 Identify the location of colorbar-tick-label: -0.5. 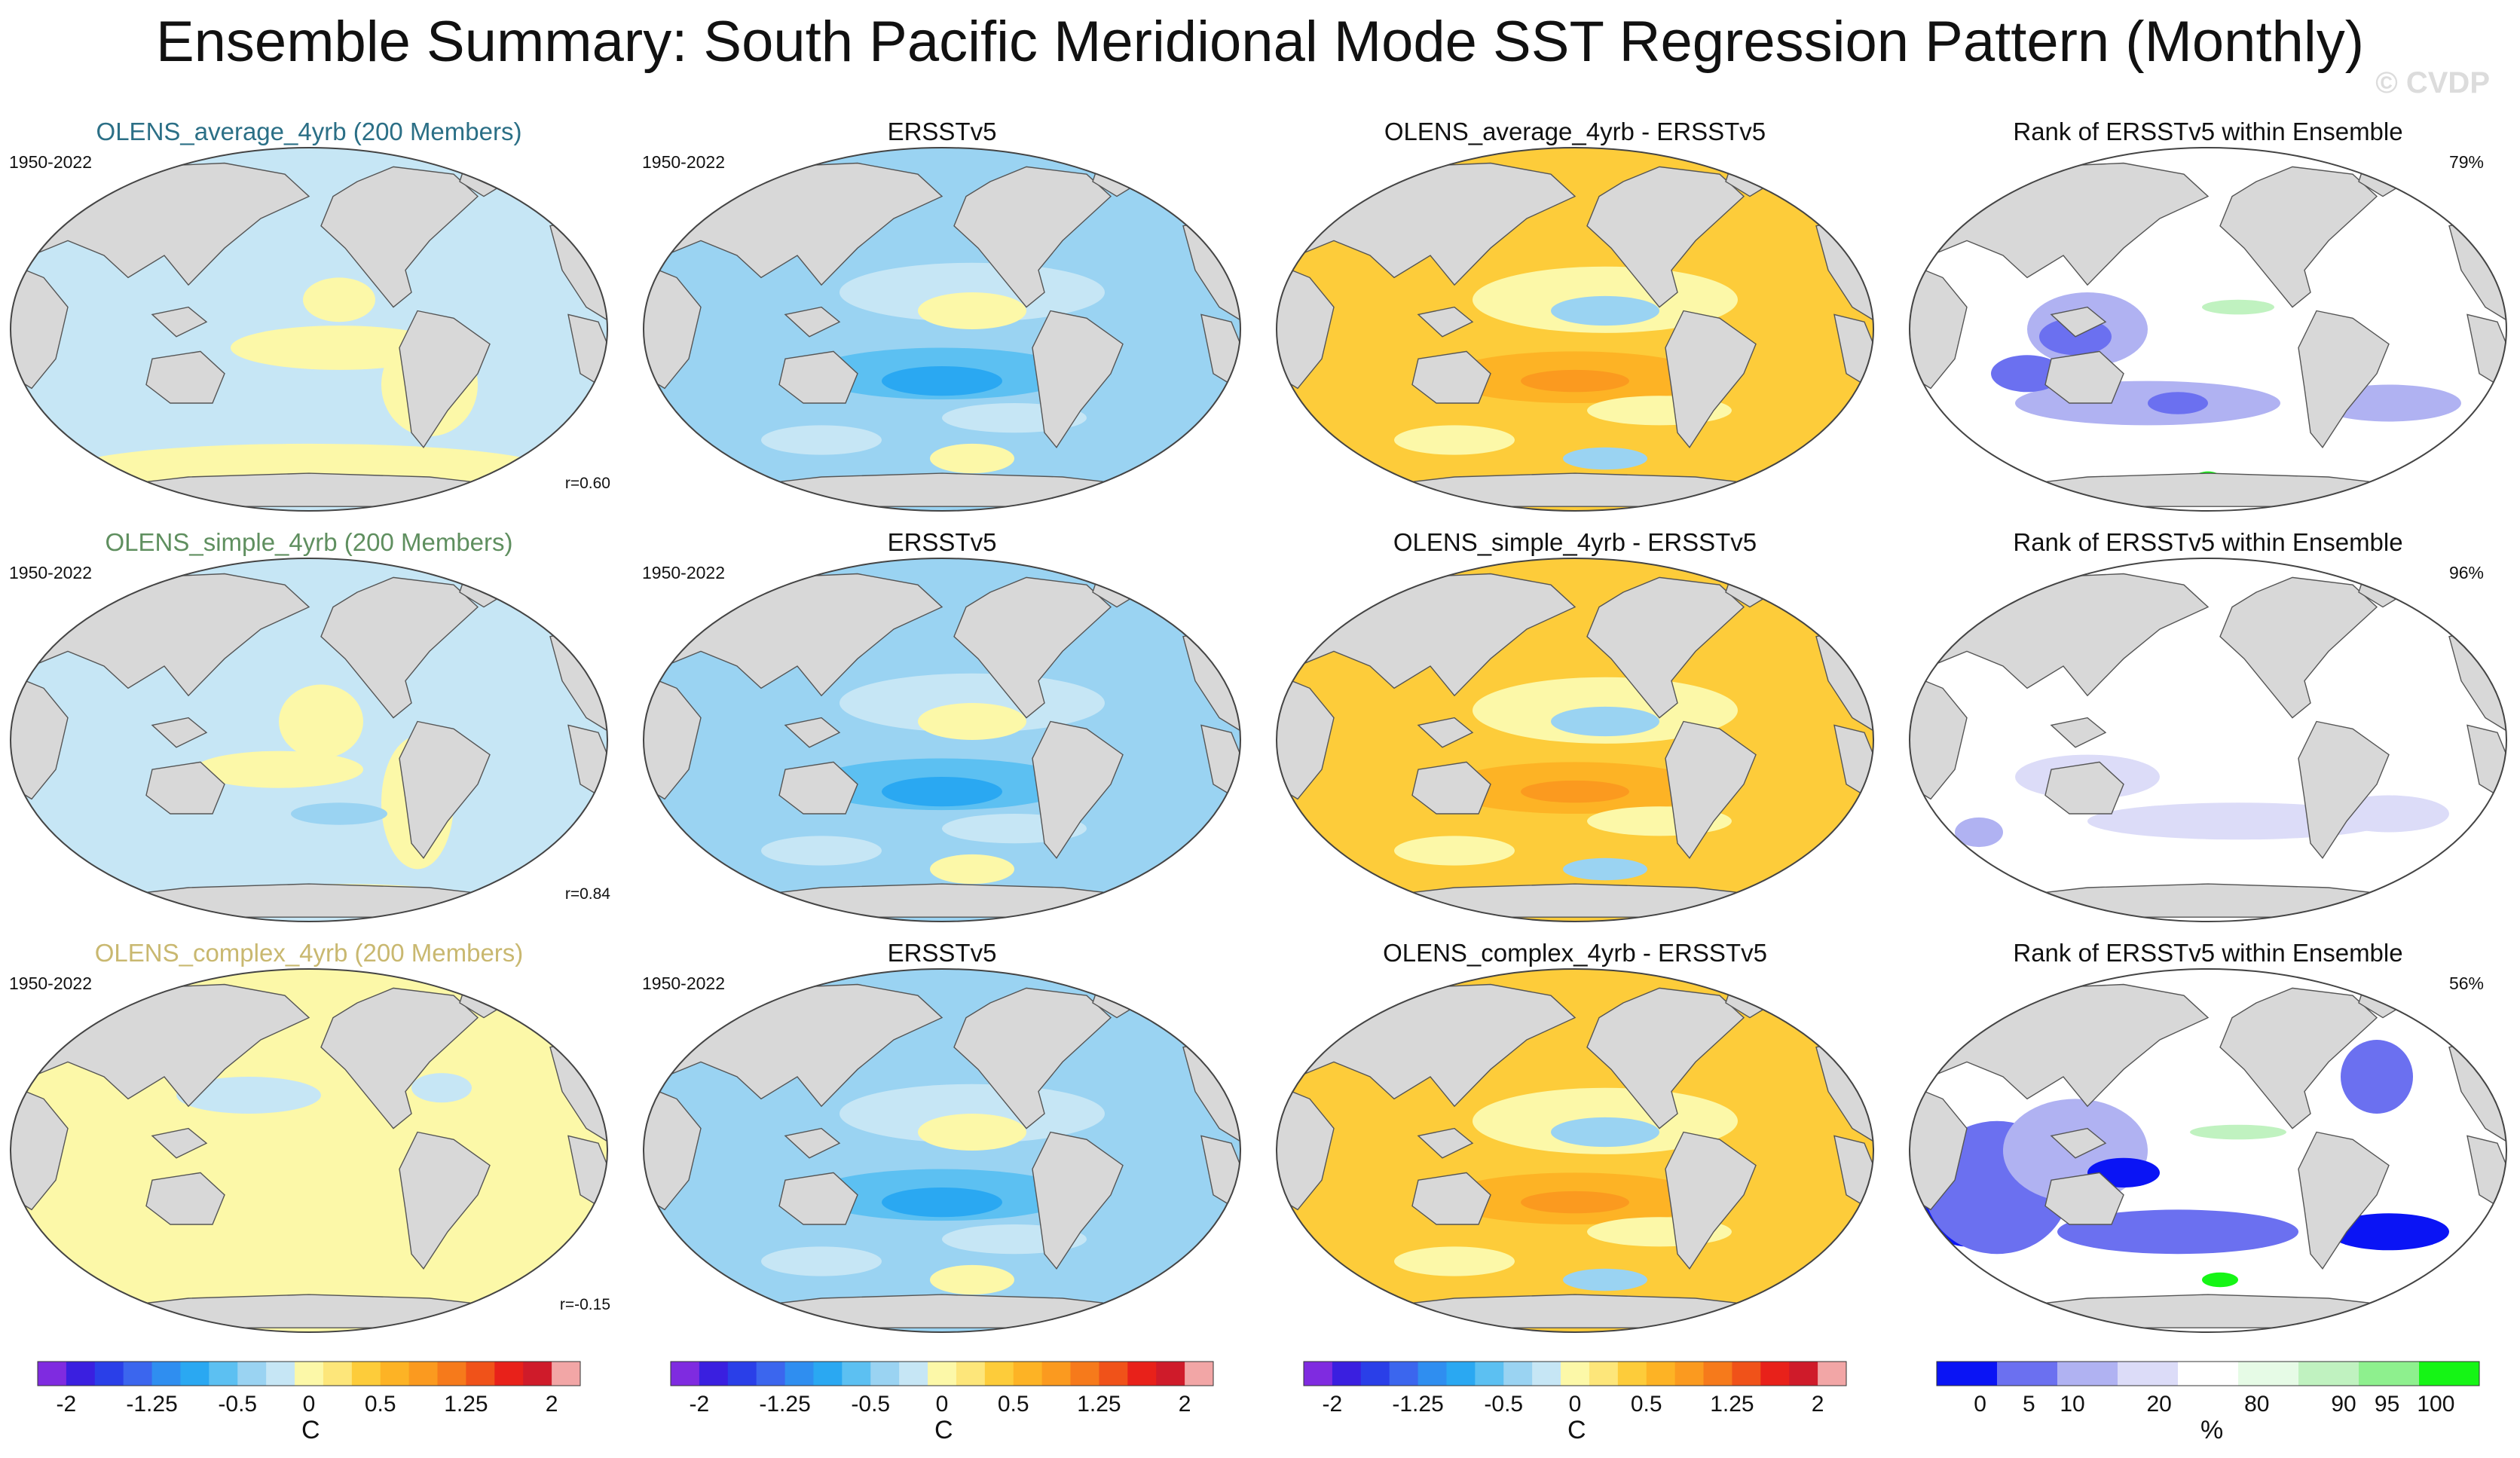
(1504, 1404).